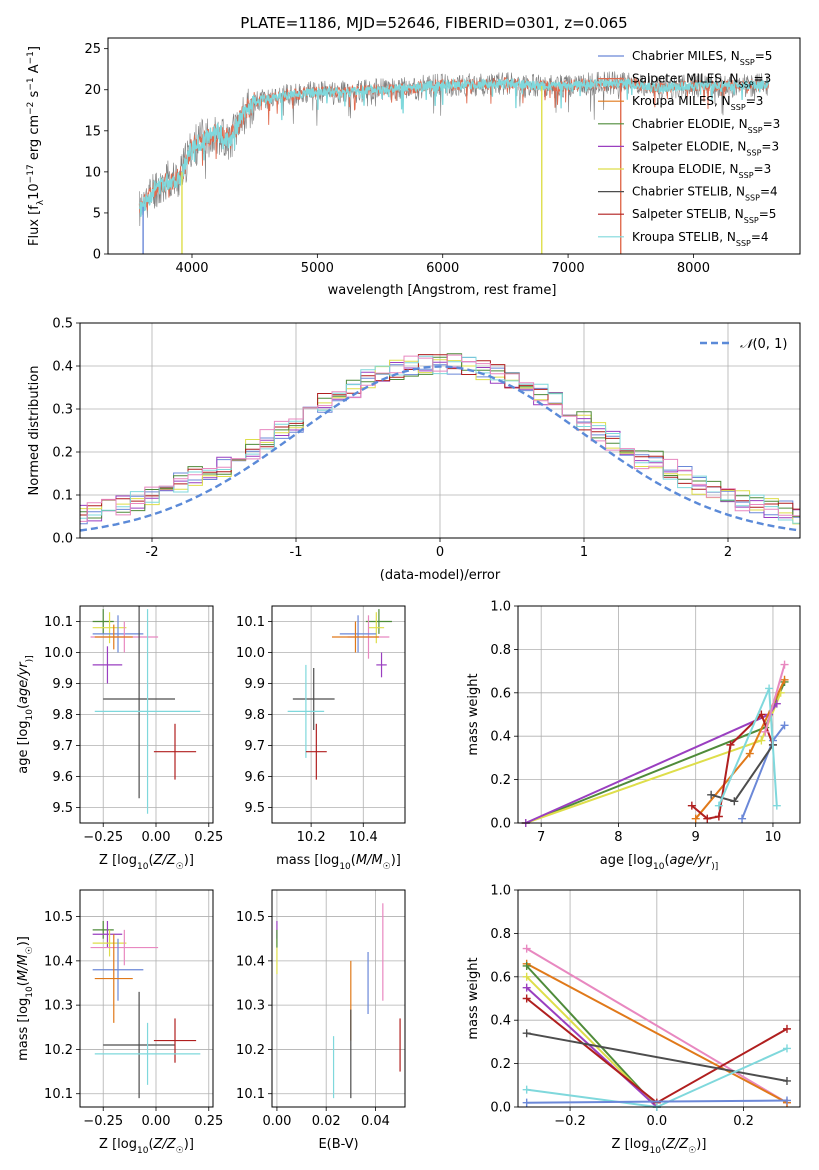 The image size is (819, 1170). Describe the element at coordinates (691, 860) in the screenshot. I see `x-axis-label-part: age/yr` at that location.